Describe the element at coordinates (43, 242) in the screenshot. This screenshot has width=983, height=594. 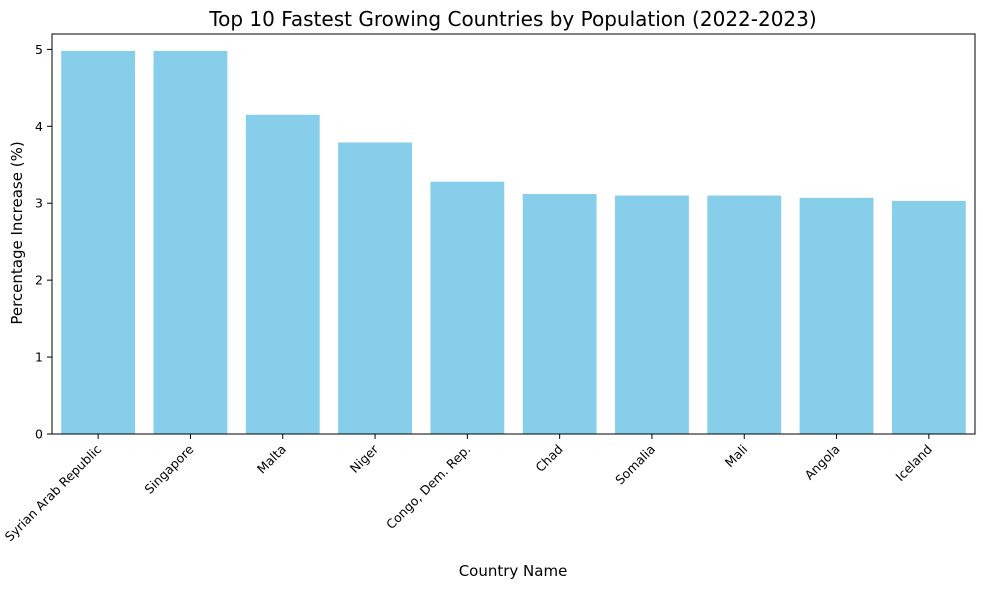
I see `y-axis-ticks: 0 1 2 3 4 5` at that location.